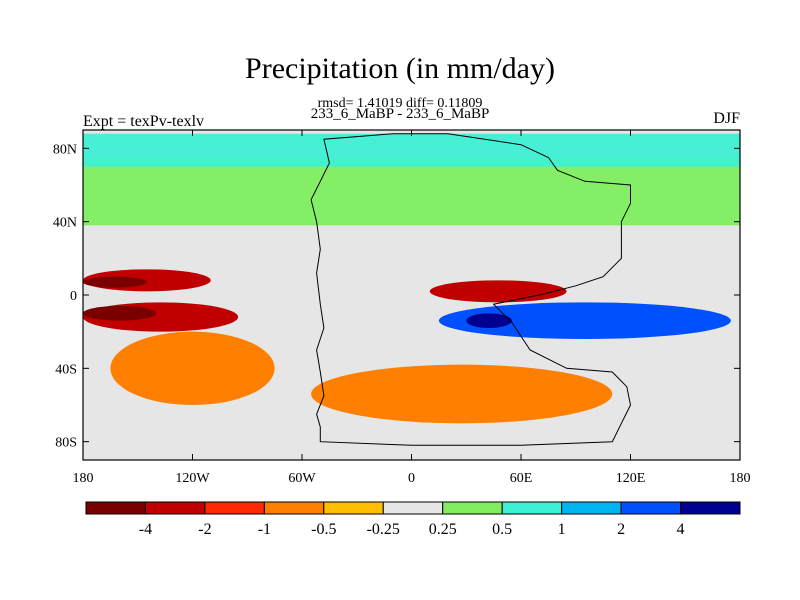 This screenshot has width=800, height=600. What do you see at coordinates (323, 529) in the screenshot?
I see `colorbar-label: -0.5` at bounding box center [323, 529].